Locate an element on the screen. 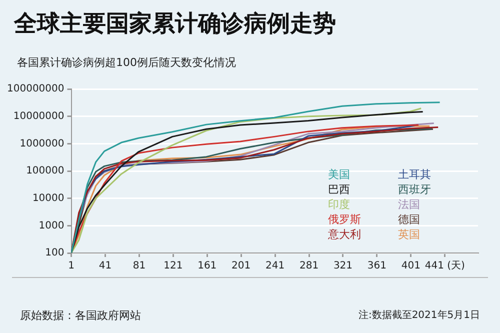  x-tick-label: 201 is located at coordinates (241, 266).